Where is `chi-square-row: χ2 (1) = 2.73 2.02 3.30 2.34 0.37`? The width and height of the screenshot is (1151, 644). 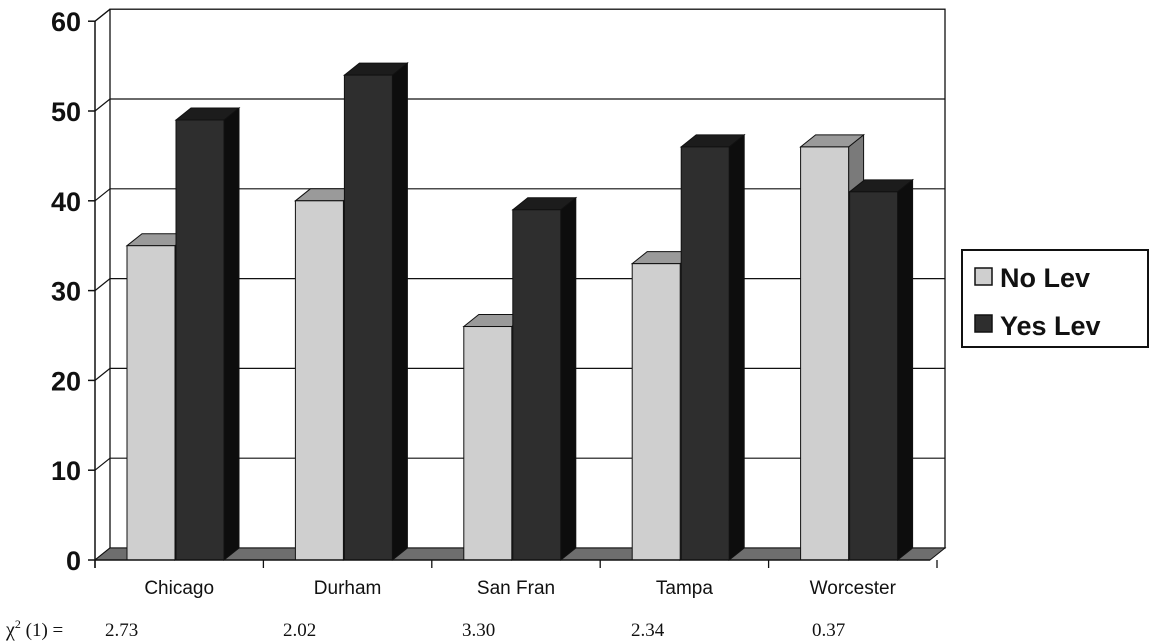
chi-square-row: χ2 (1) = 2.73 2.02 3.30 2.34 0.37 is located at coordinates (425, 629).